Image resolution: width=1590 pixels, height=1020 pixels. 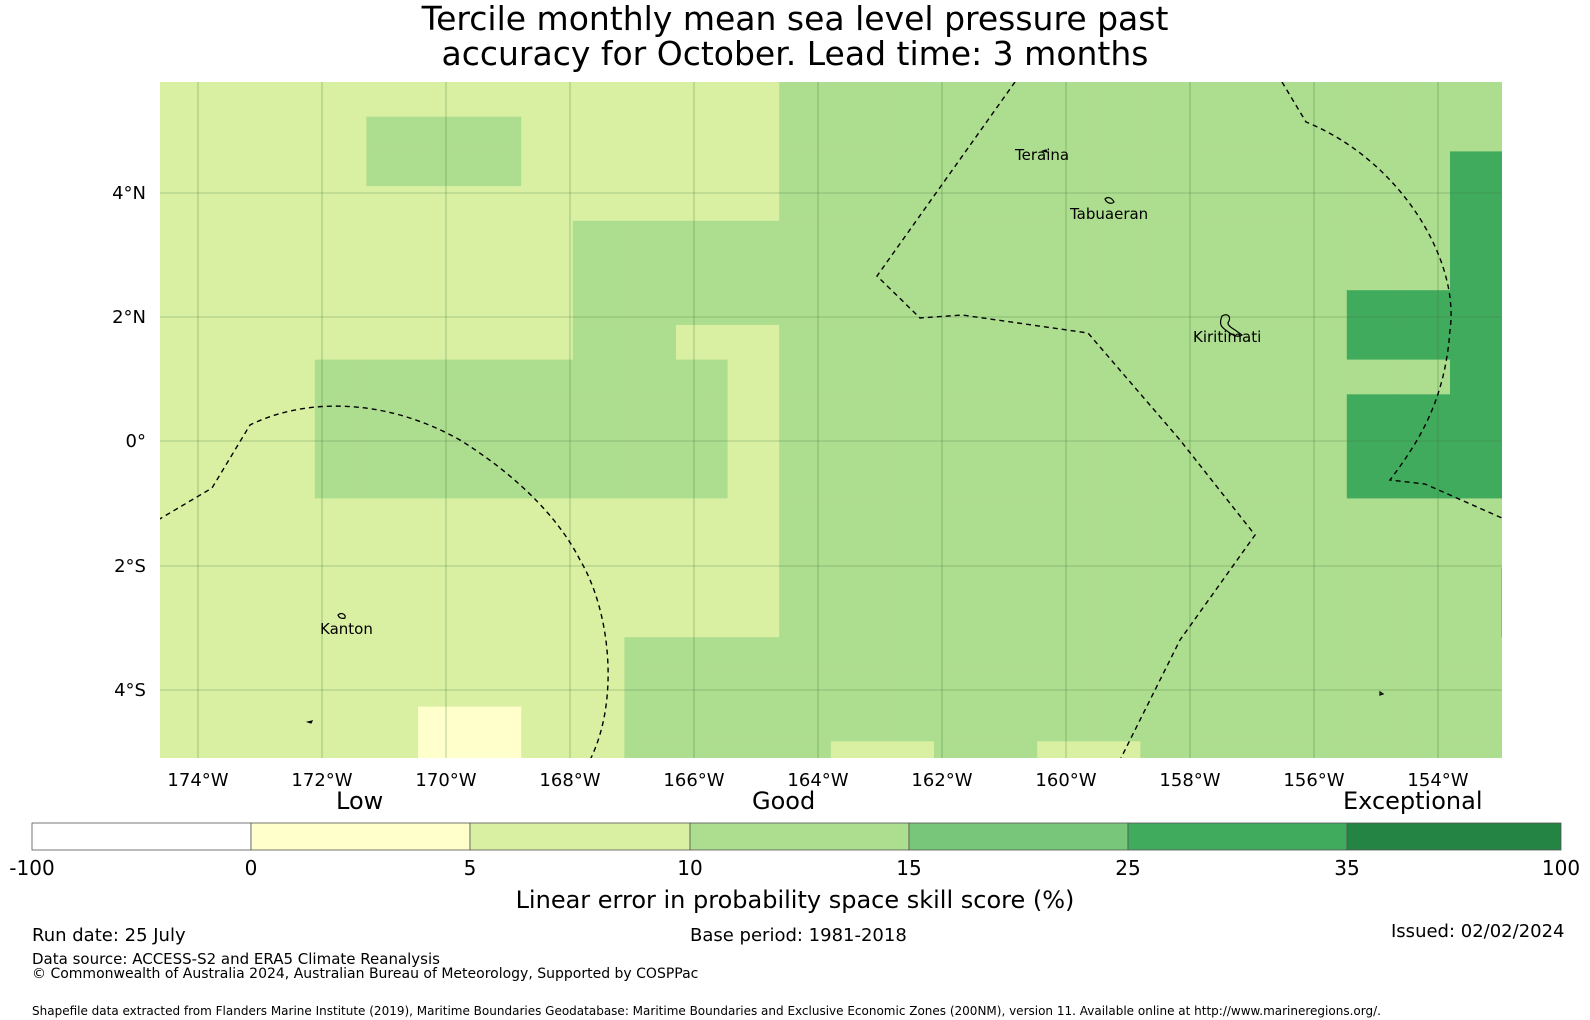 What do you see at coordinates (360, 801) in the screenshot?
I see `category-label-low: Low` at bounding box center [360, 801].